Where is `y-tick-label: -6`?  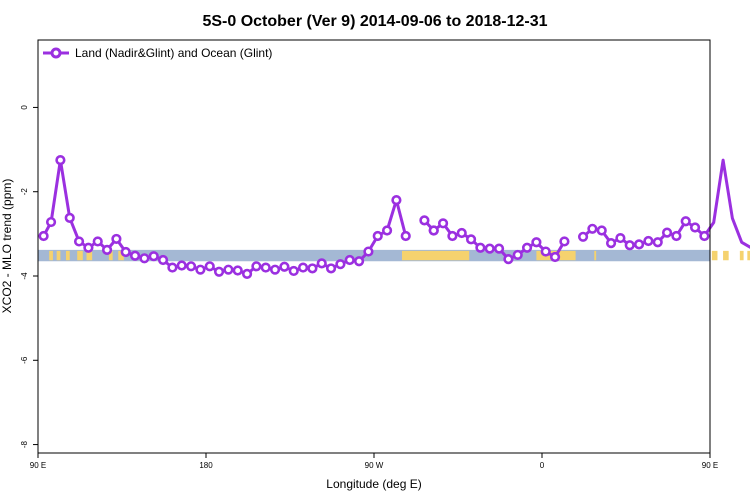
y-tick-label: -6 is located at coordinates (24, 360).